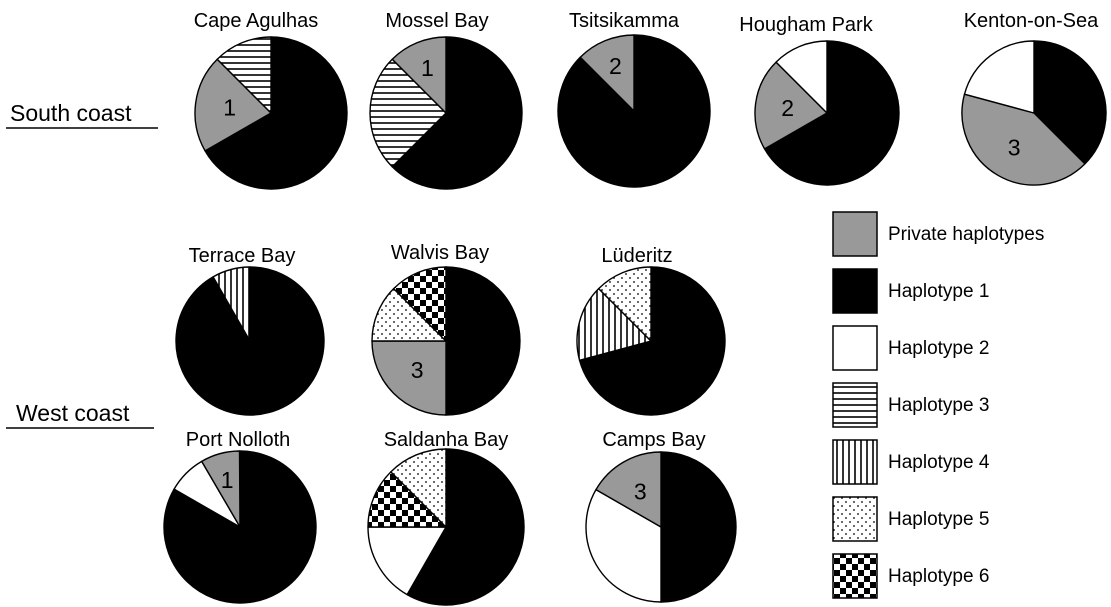 The image size is (1111, 607). I want to click on legend-label: Haplotype 4, so click(939, 462).